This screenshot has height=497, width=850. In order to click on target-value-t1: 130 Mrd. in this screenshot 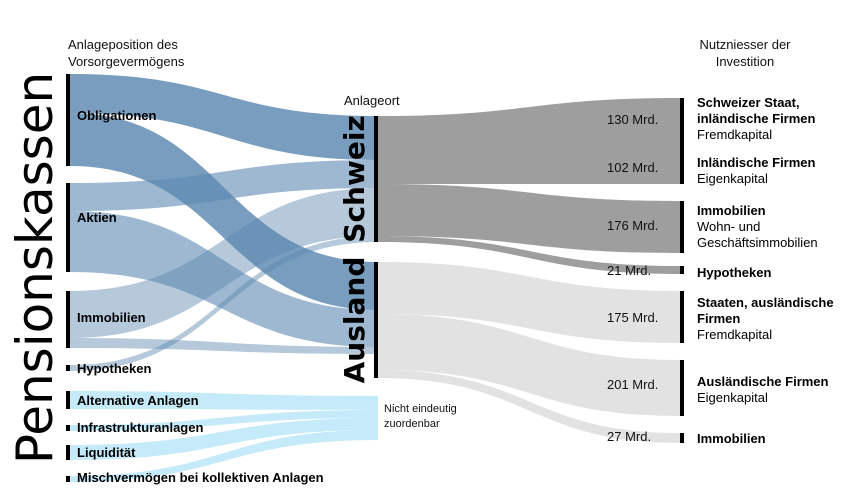, I will do `click(632, 119)`.